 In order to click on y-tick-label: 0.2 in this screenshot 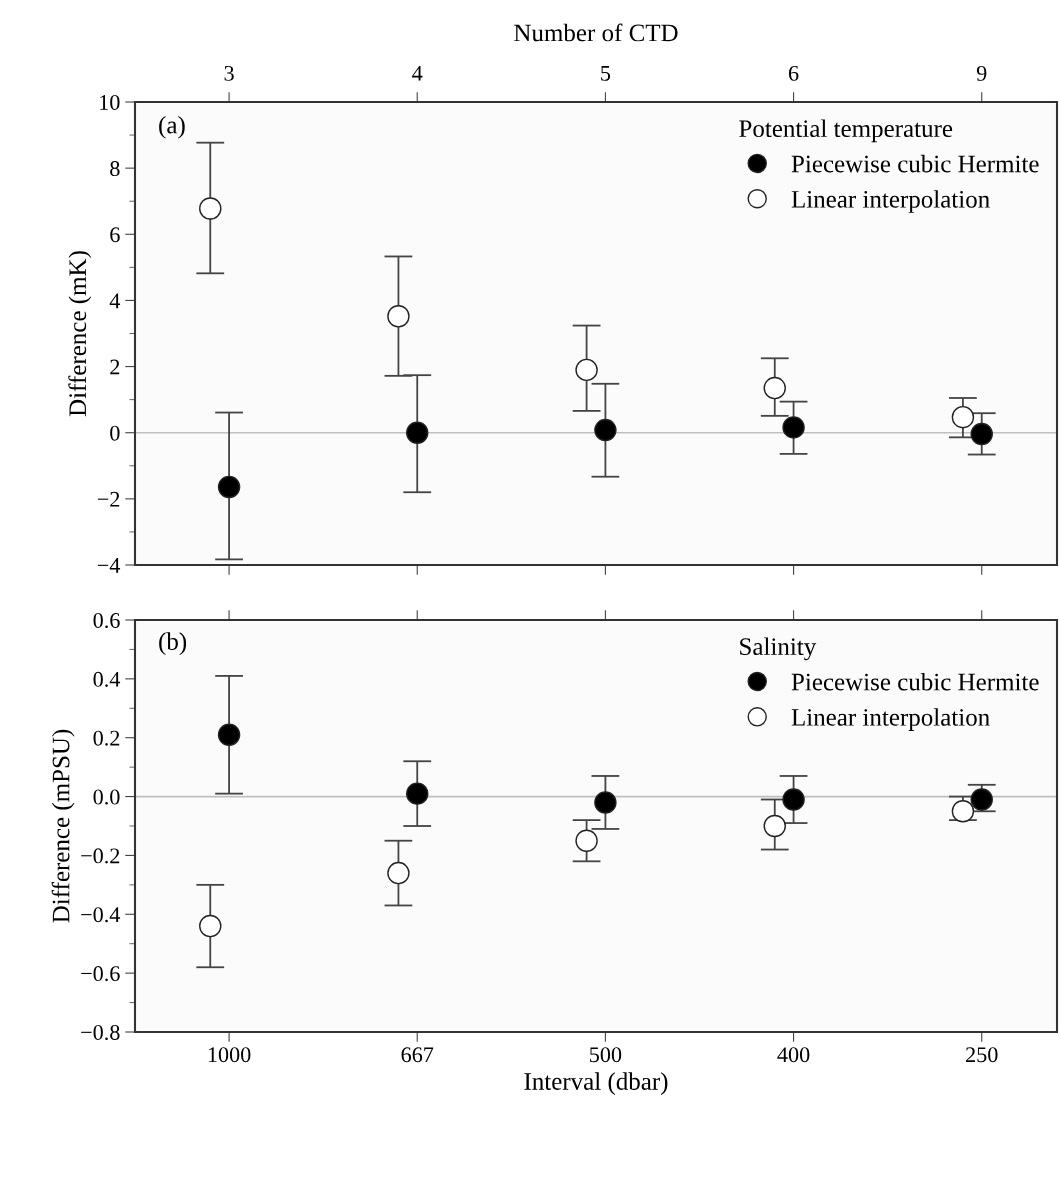, I will do `click(106, 738)`.